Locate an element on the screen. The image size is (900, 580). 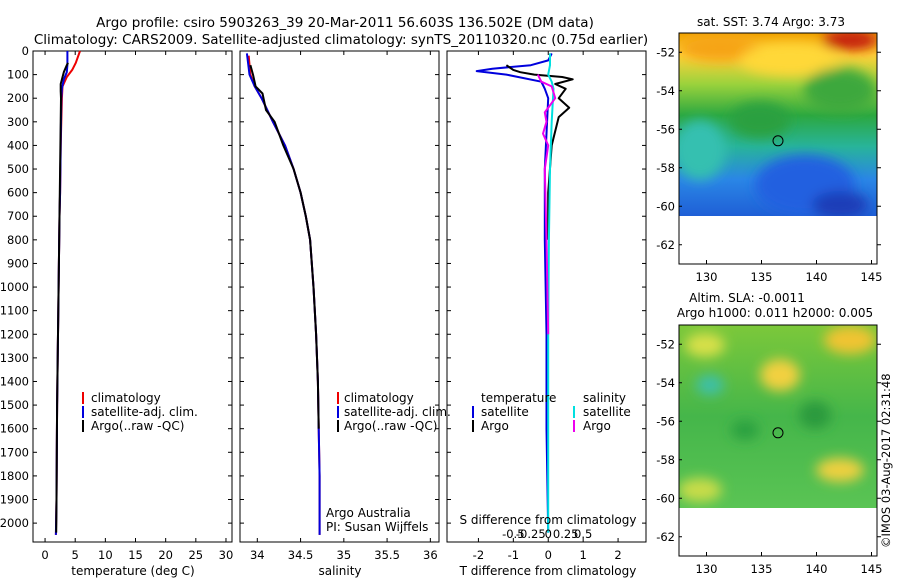
sla-map-axes is located at coordinates (778, 440).